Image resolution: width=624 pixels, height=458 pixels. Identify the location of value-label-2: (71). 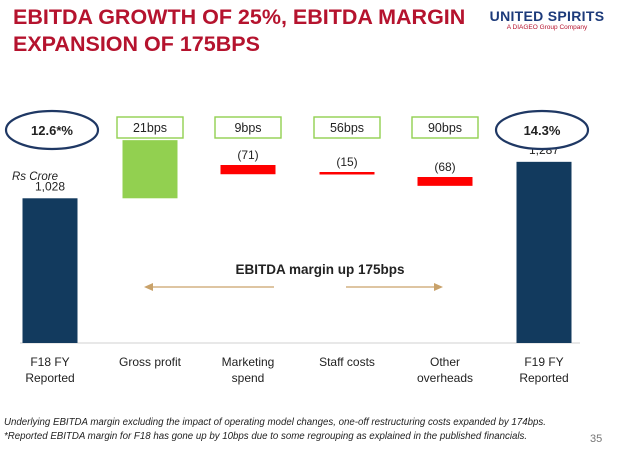
(247, 155).